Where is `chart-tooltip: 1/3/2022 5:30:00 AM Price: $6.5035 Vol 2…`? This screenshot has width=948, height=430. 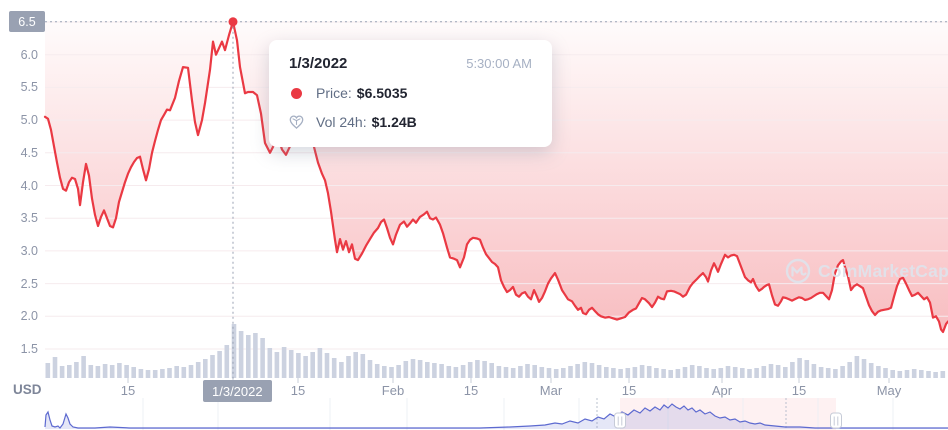
chart-tooltip: 1/3/2022 5:30:00 AM Price: $6.5035 Vol 2… is located at coordinates (410, 93).